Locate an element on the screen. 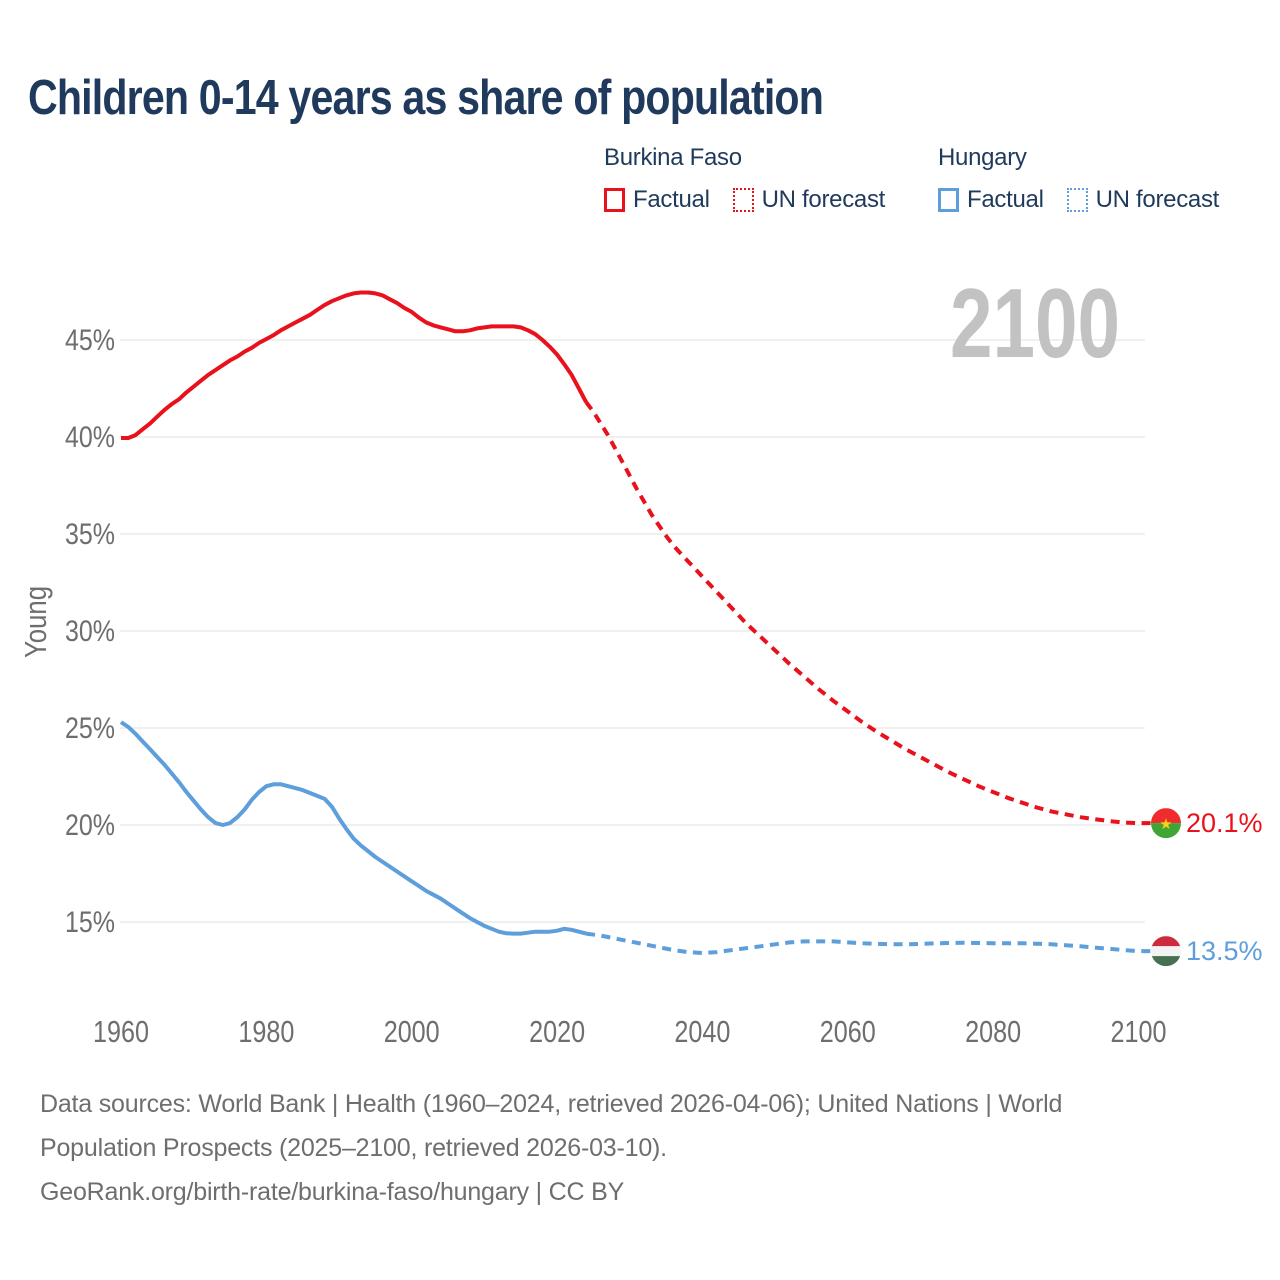 The image size is (1280, 1280). legend-swatch-solid-blue-icon is located at coordinates (948, 200).